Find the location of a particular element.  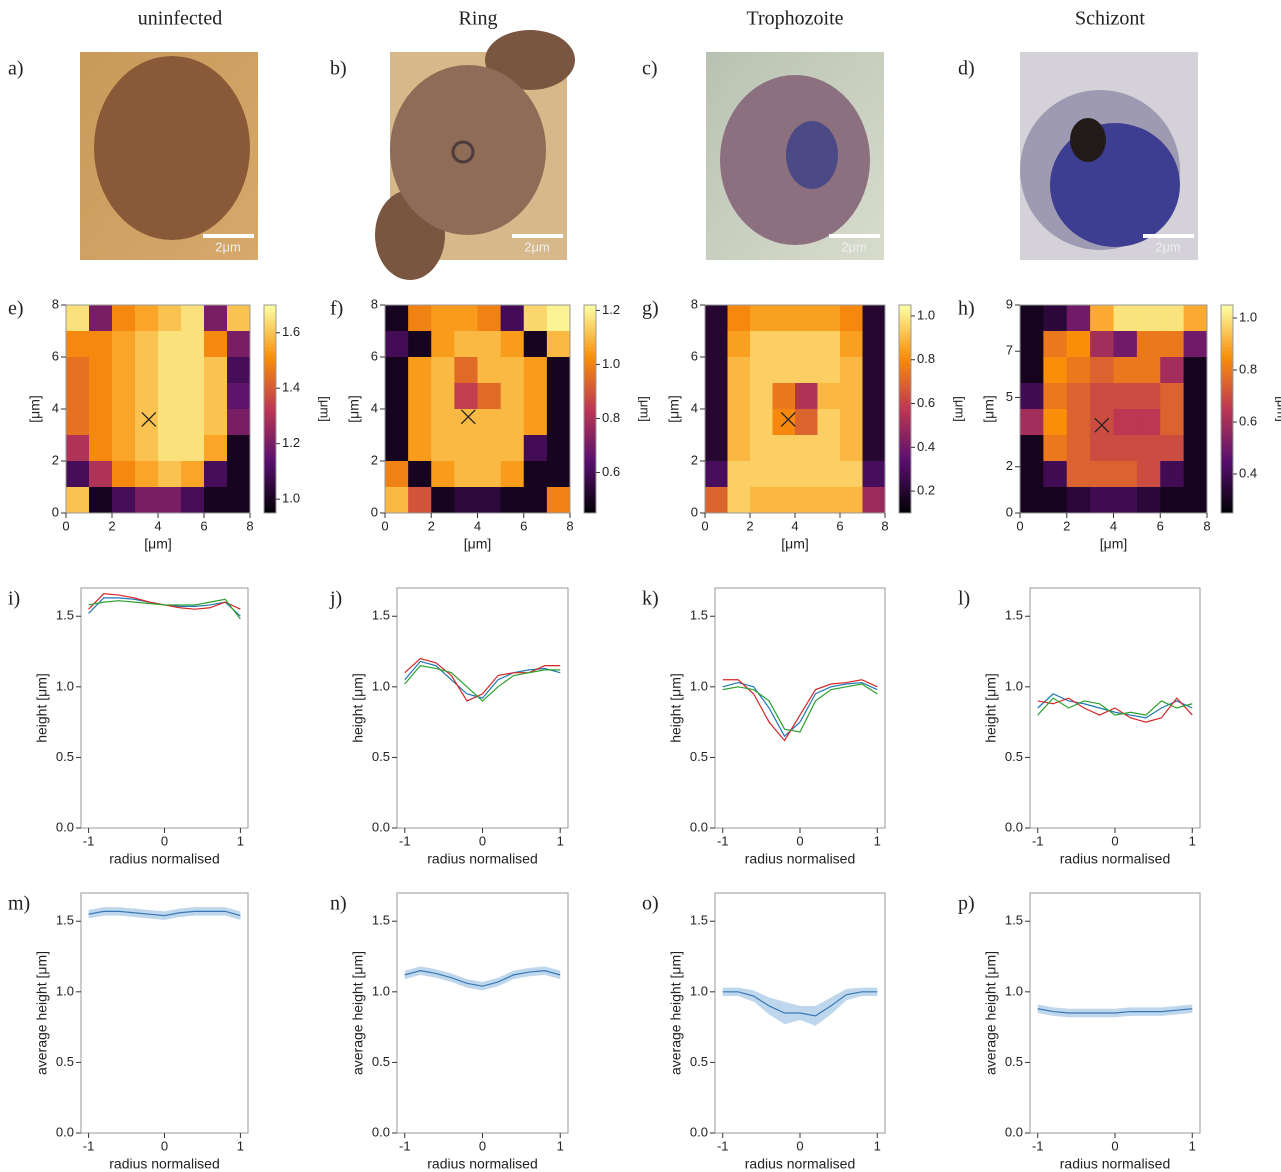

panel-label: p) is located at coordinates (966, 904).